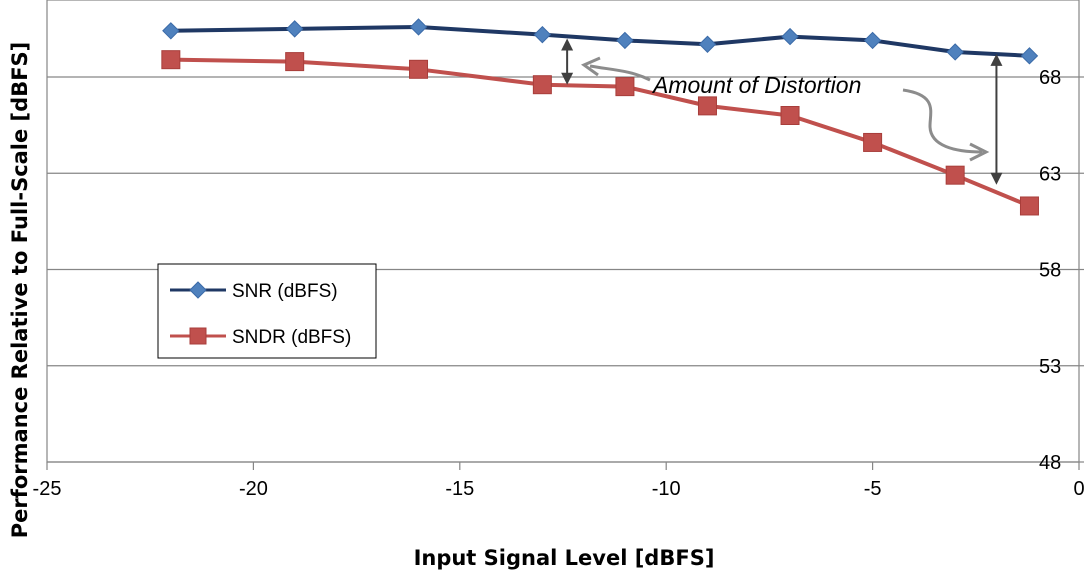  Describe the element at coordinates (590, 66) in the screenshot. I see `annotation-arrowhead-left` at that location.